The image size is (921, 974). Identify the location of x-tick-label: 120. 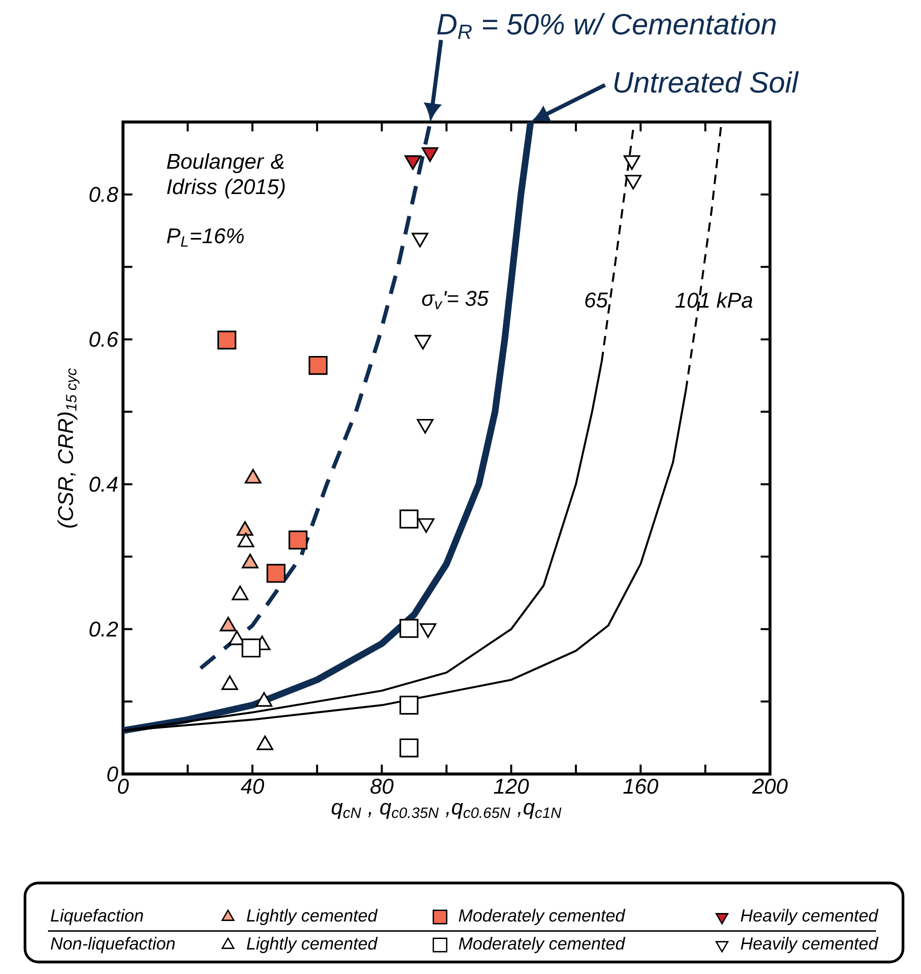
(511, 786).